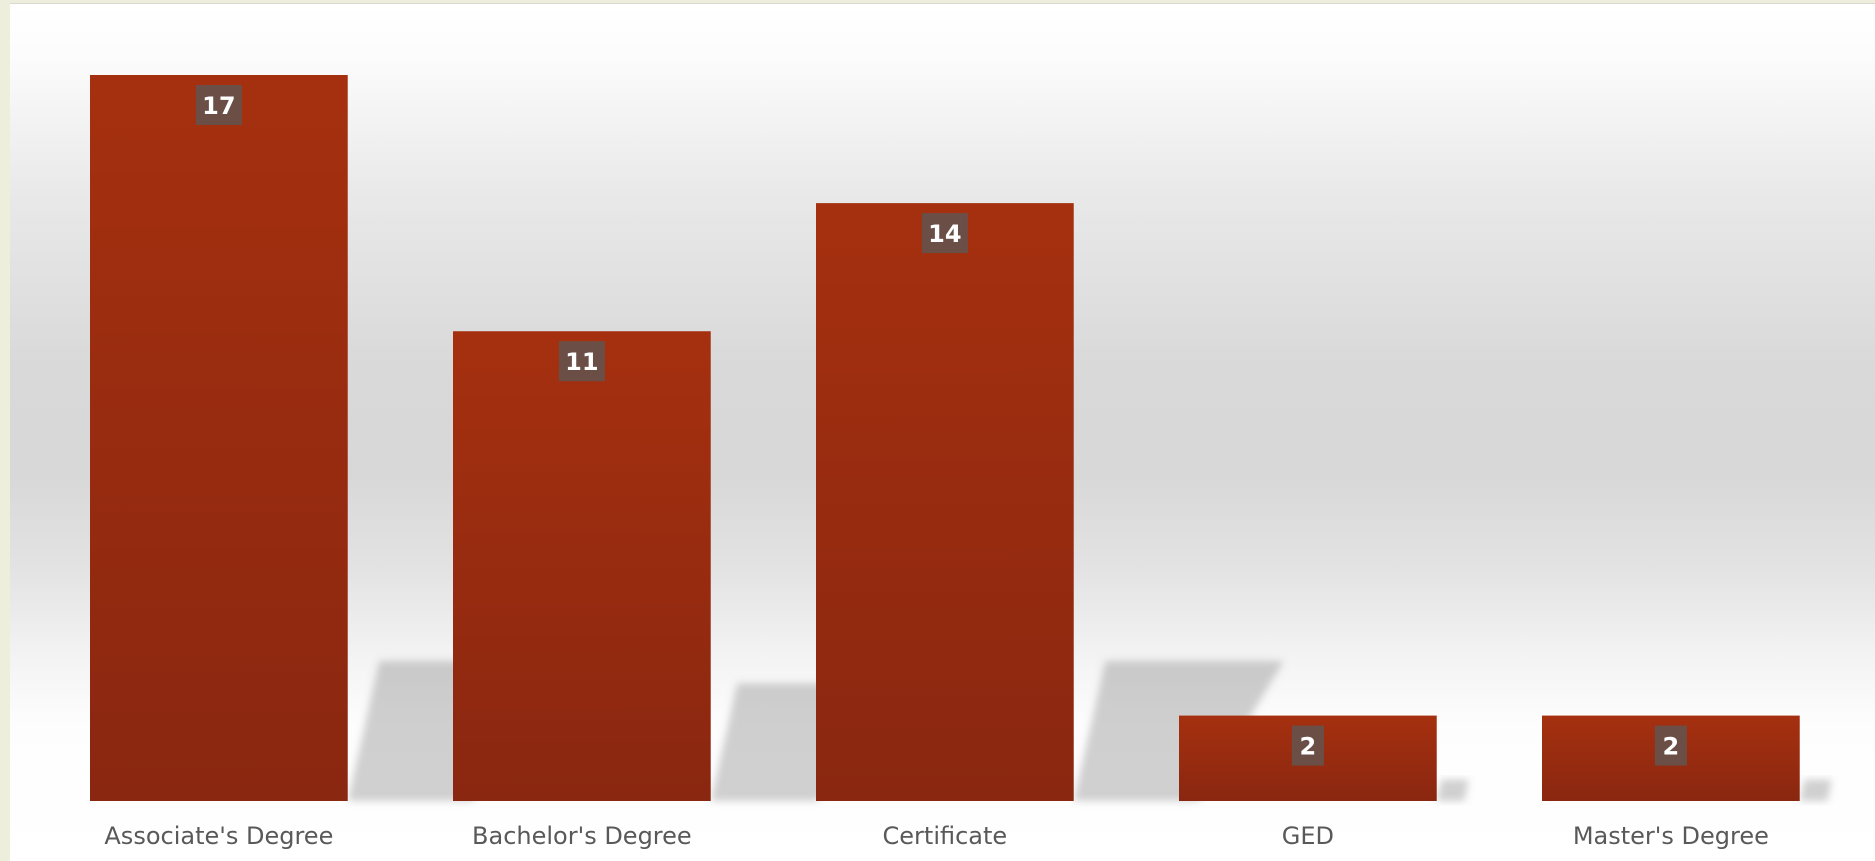 The width and height of the screenshot is (1875, 861). Describe the element at coordinates (582, 836) in the screenshot. I see `category-label: Bachelor's Degree` at that location.